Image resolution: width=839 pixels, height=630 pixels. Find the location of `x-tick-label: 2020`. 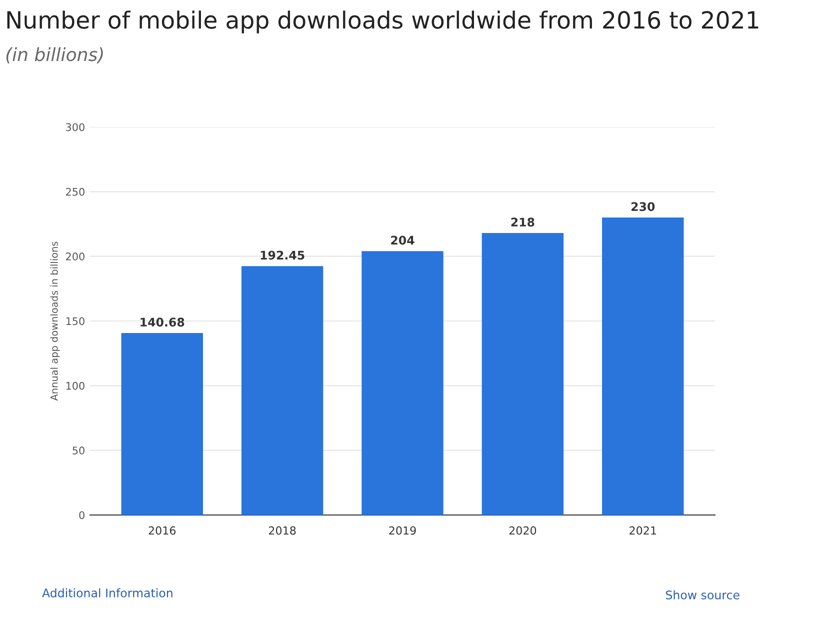

x-tick-label: 2020 is located at coordinates (522, 530).